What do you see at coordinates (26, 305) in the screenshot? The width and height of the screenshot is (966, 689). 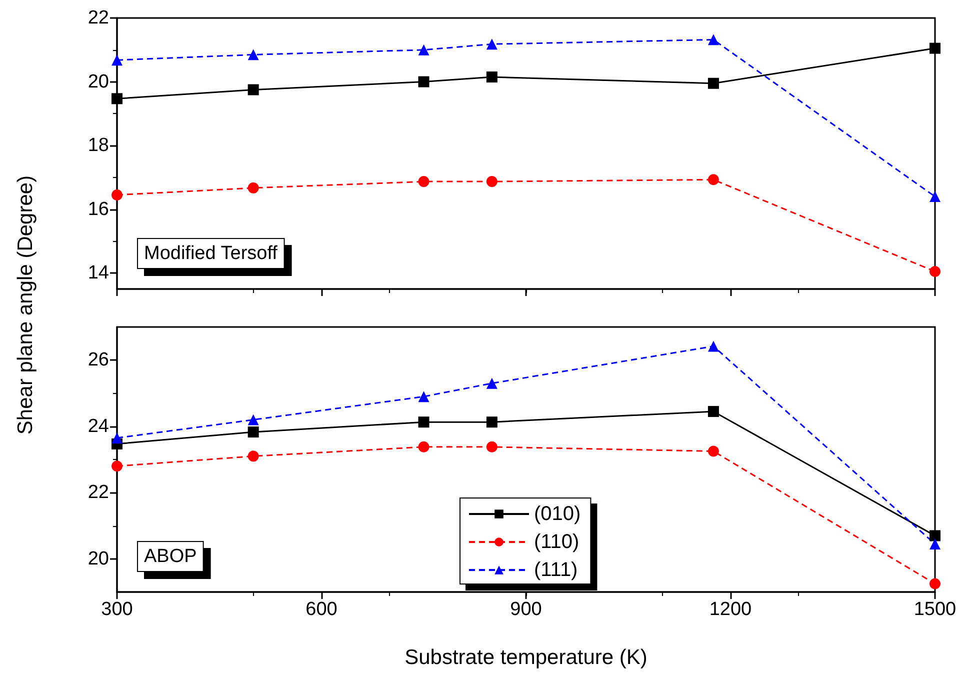 I see `y-axis-title: Shear plane angle (Degree)` at bounding box center [26, 305].